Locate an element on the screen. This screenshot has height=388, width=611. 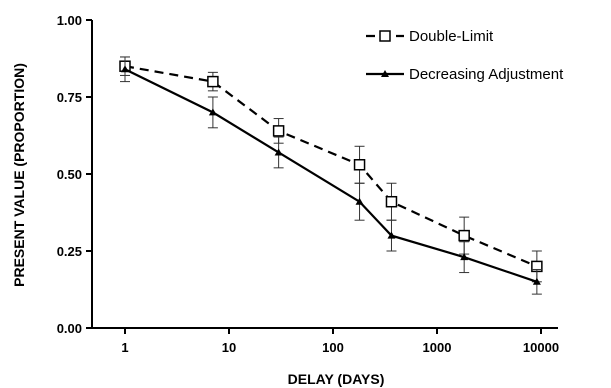
x-tick-label: 100 is located at coordinates (333, 347).